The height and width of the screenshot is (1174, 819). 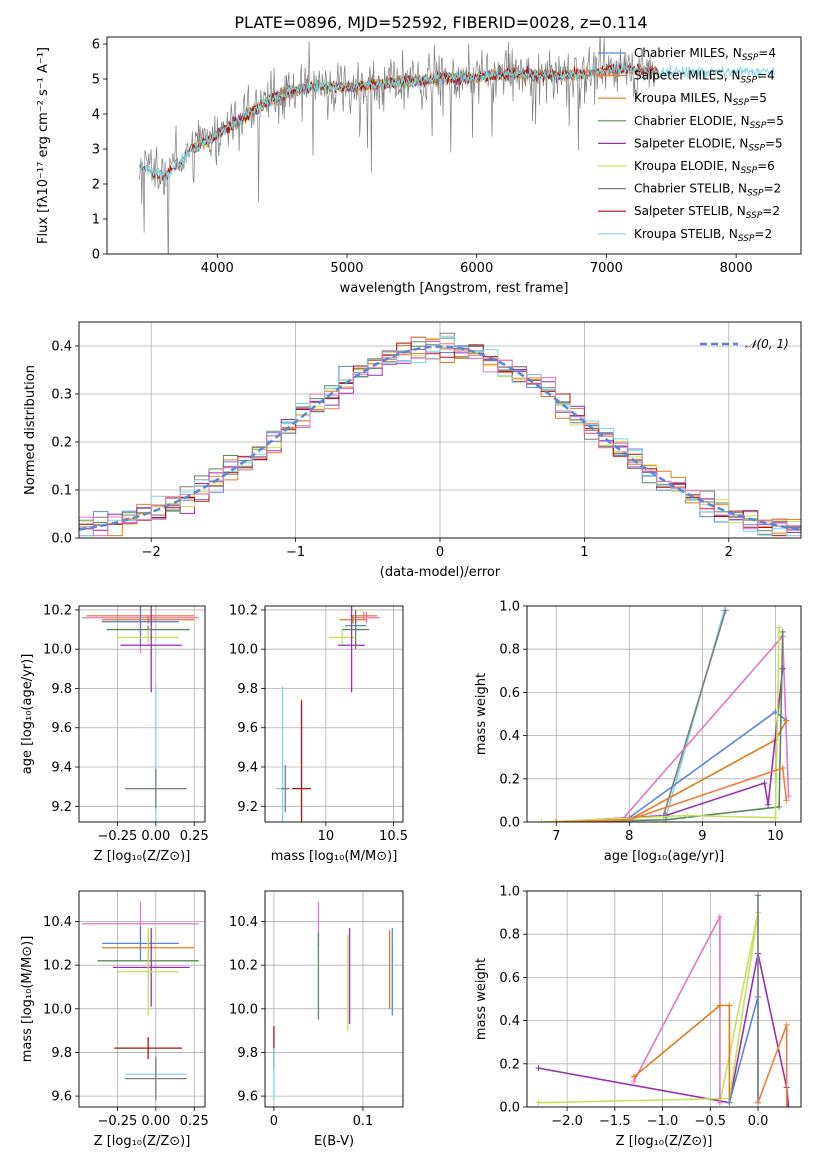 I want to click on age_vs_Z-xtick-label: −0.25, so click(x=117, y=836).